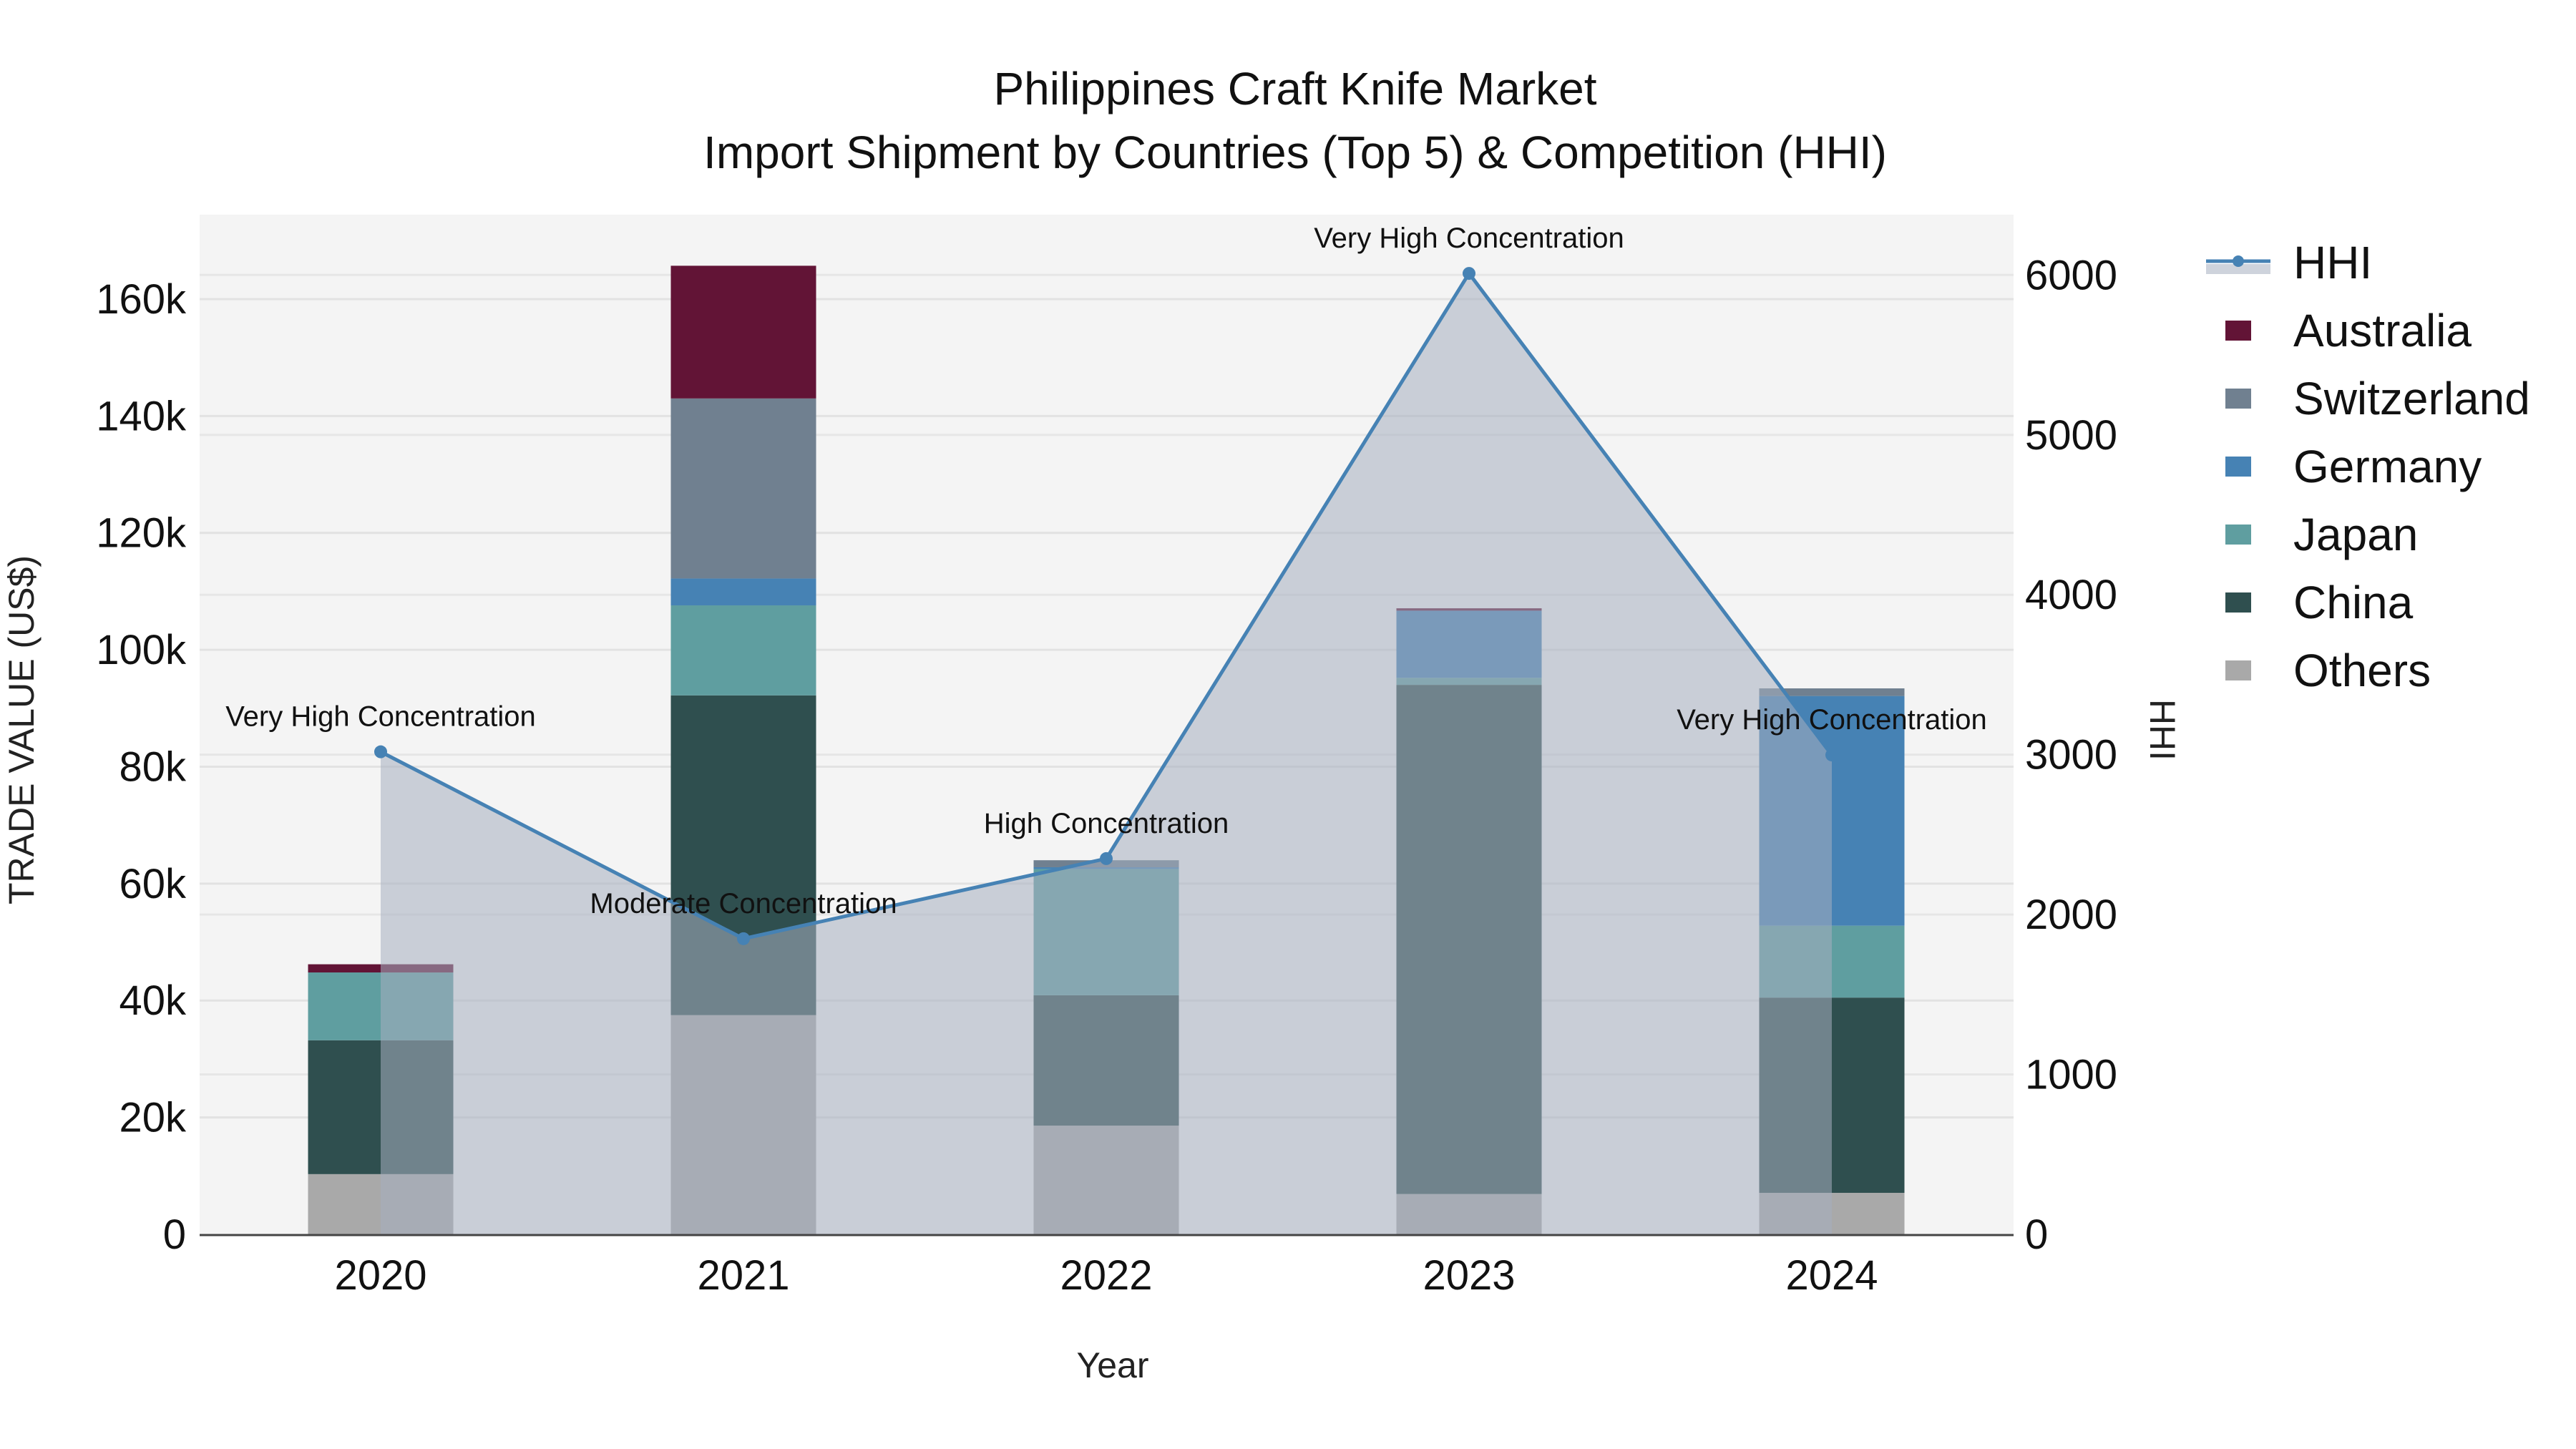  Describe the element at coordinates (1469, 273) in the screenshot. I see `hhi-point-2023` at that location.